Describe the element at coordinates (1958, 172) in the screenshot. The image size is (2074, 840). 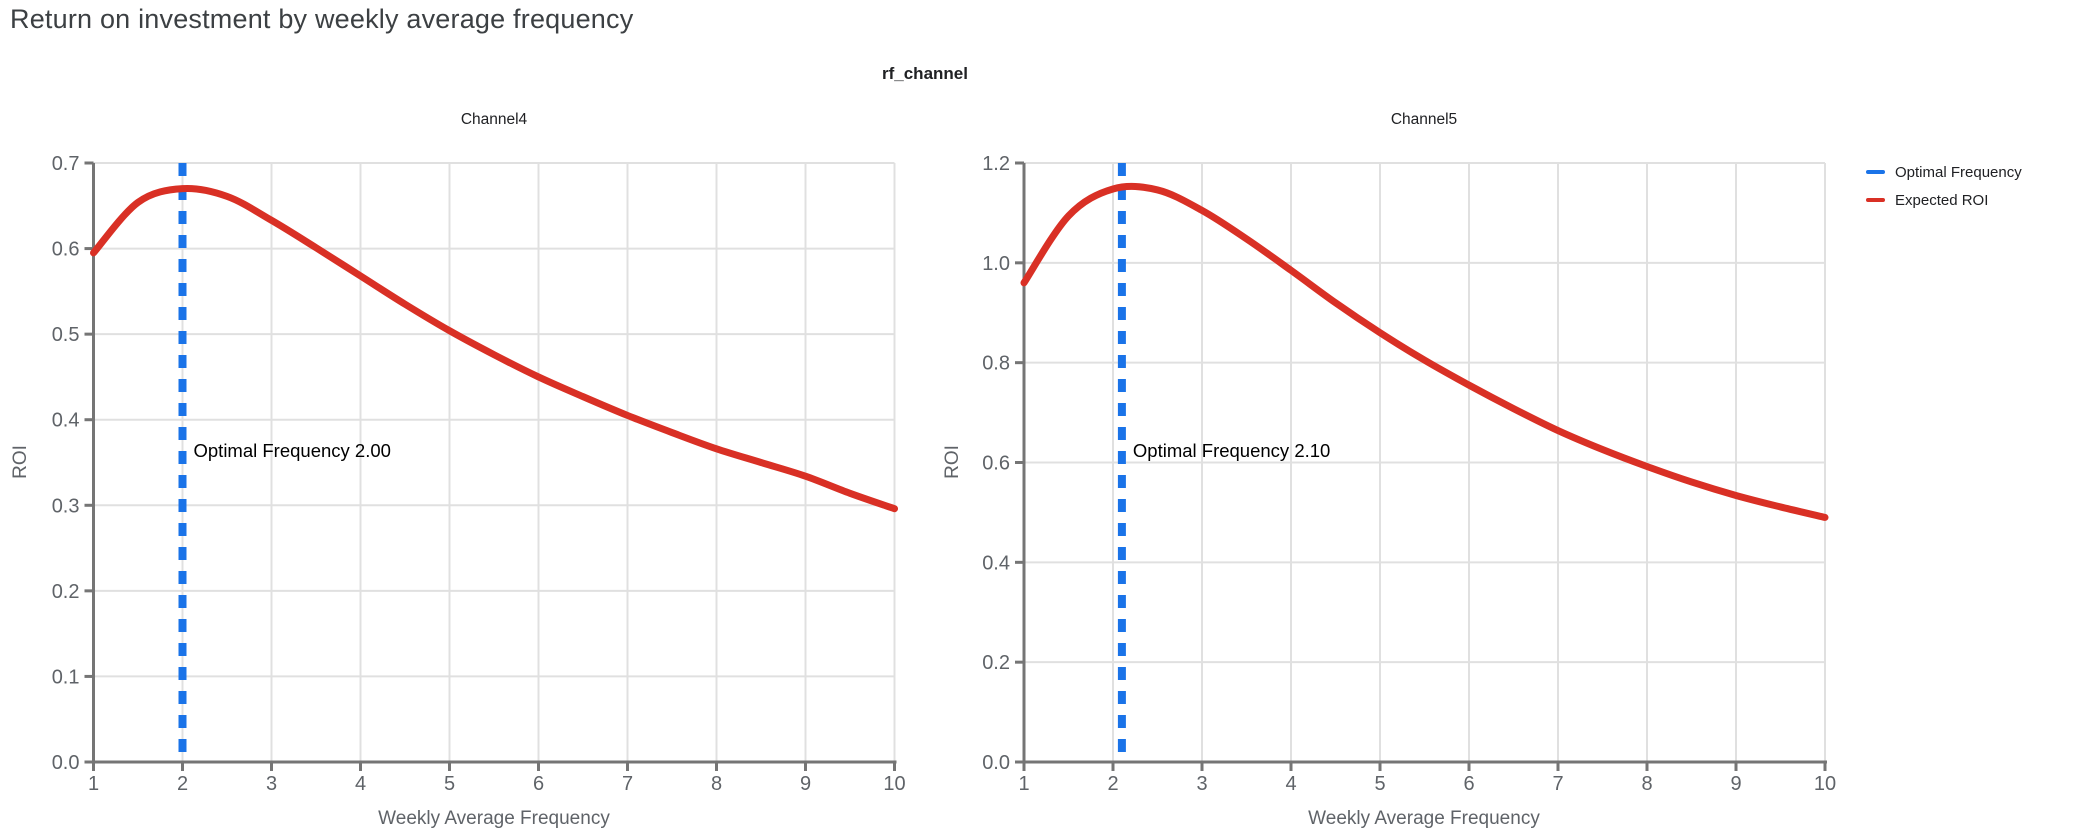
I see `legend-label: Optimal Frequency` at that location.